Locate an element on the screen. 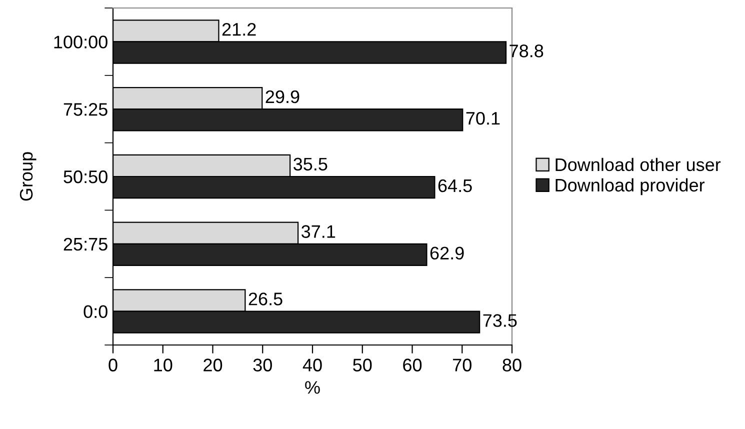  data-label: 37.1 is located at coordinates (319, 231).